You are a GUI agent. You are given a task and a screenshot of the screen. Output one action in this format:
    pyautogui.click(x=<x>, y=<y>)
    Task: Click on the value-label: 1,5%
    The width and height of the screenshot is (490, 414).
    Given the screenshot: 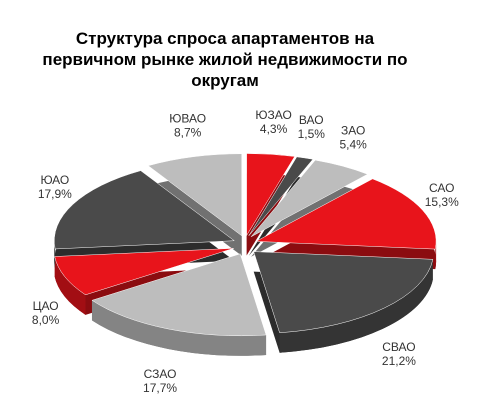 What is the action you would take?
    pyautogui.click(x=312, y=134)
    